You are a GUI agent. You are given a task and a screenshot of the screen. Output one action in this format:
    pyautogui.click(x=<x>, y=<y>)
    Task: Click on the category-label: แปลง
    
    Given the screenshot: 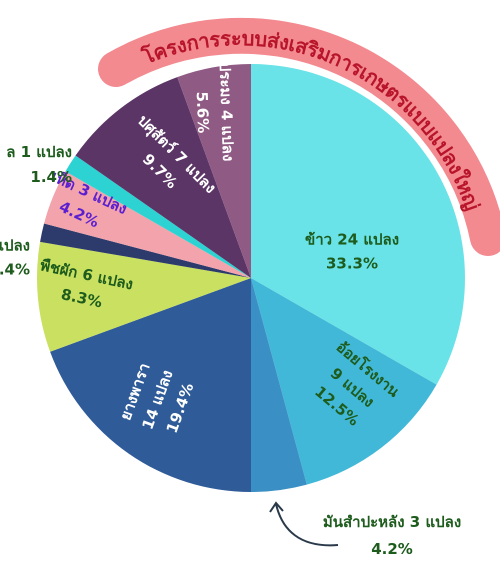 What is the action you would take?
    pyautogui.click(x=15, y=246)
    